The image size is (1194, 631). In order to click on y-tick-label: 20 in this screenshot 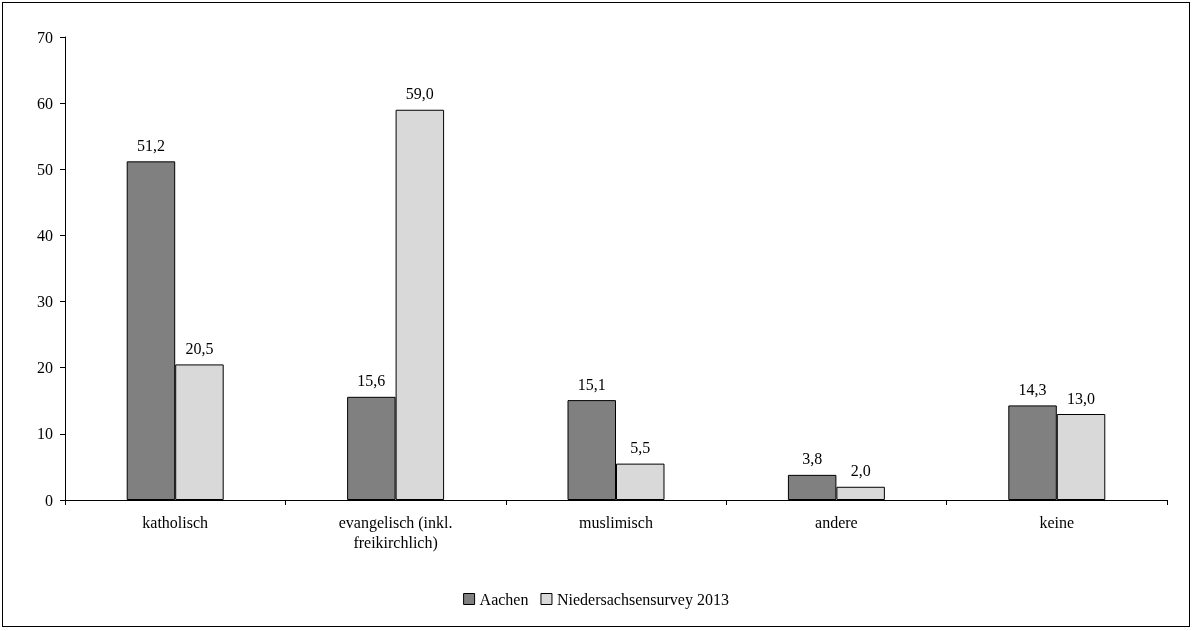, I will do `click(45, 368)`.